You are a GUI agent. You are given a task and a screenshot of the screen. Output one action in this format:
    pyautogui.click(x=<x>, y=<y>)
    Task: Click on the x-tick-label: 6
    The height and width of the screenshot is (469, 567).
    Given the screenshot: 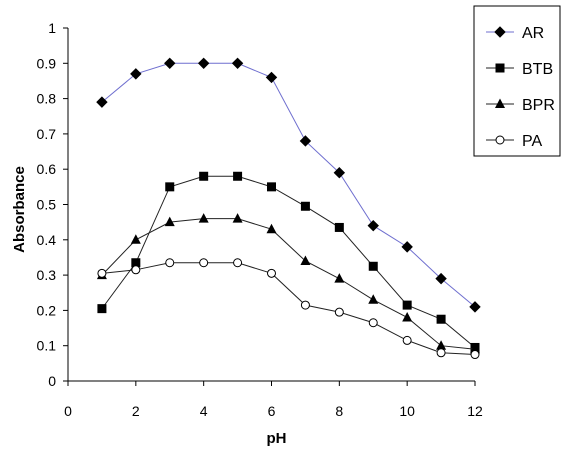 What is the action you would take?
    pyautogui.click(x=272, y=411)
    